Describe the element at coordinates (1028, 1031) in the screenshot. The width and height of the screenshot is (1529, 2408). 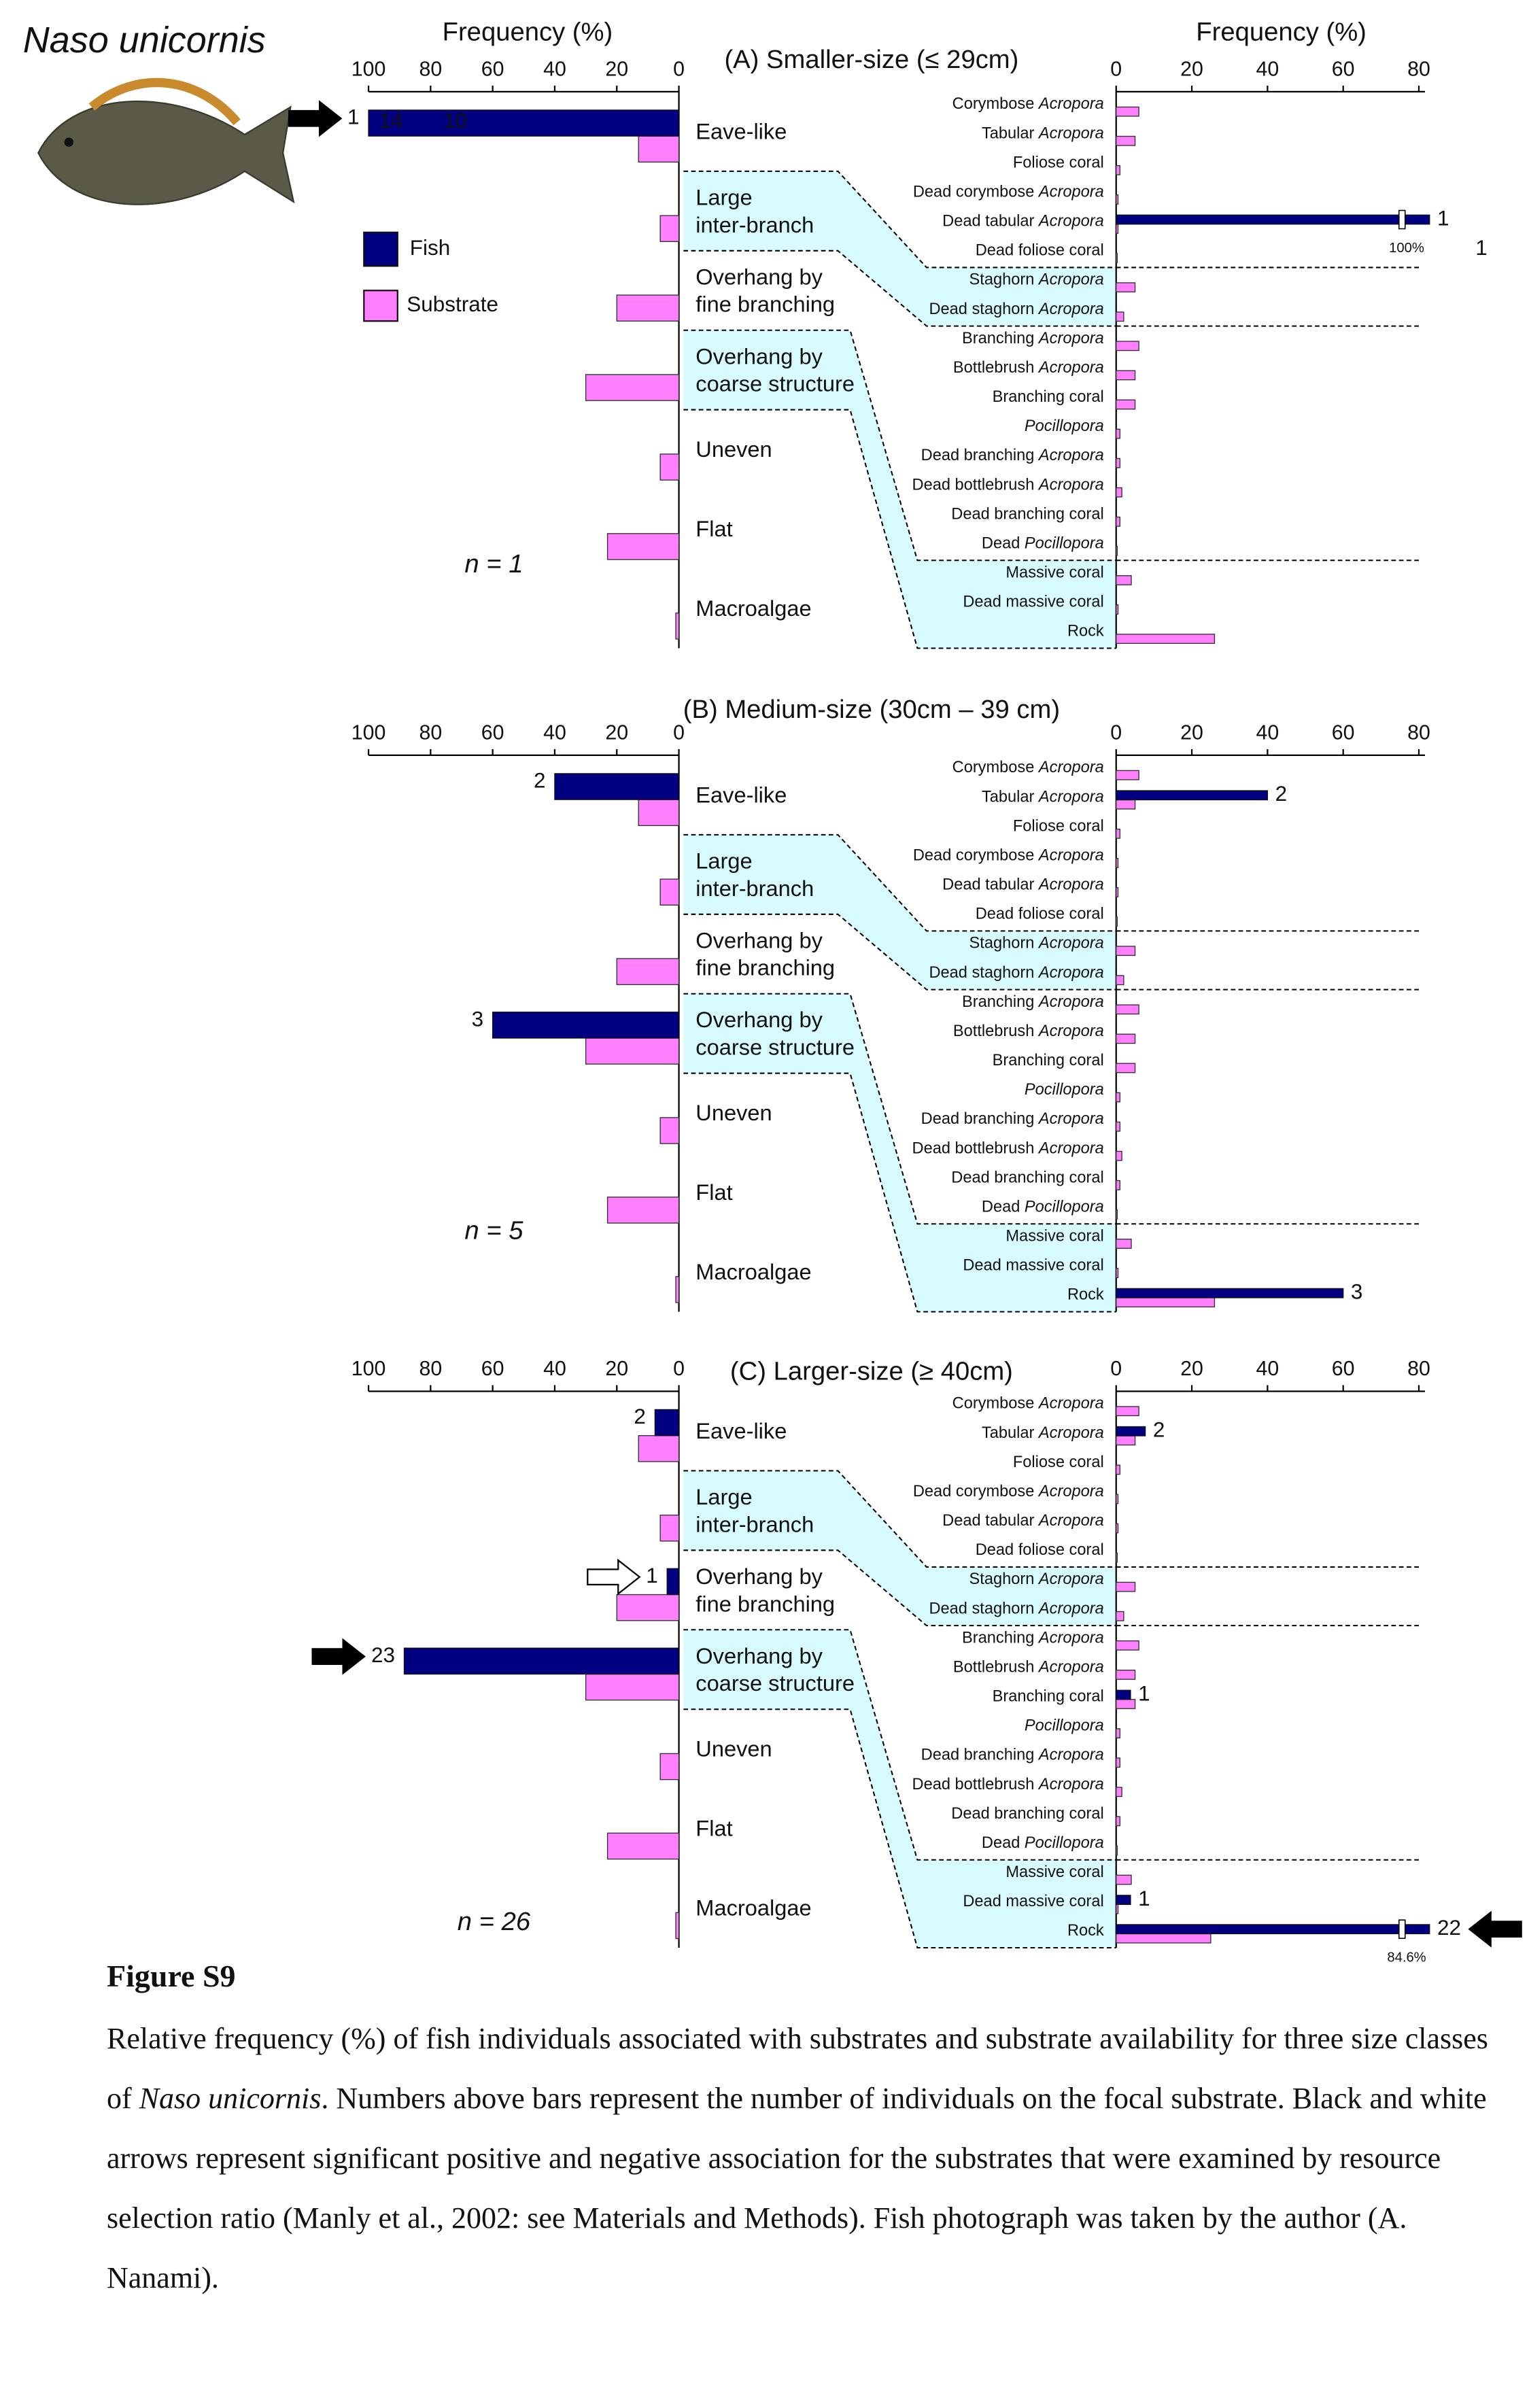
I see `category-label: Bottlebrush Acropora` at that location.